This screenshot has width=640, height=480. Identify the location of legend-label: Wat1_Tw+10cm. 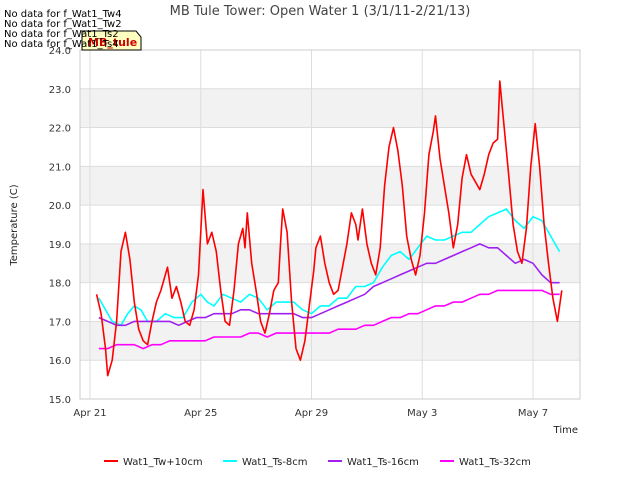
(163, 462).